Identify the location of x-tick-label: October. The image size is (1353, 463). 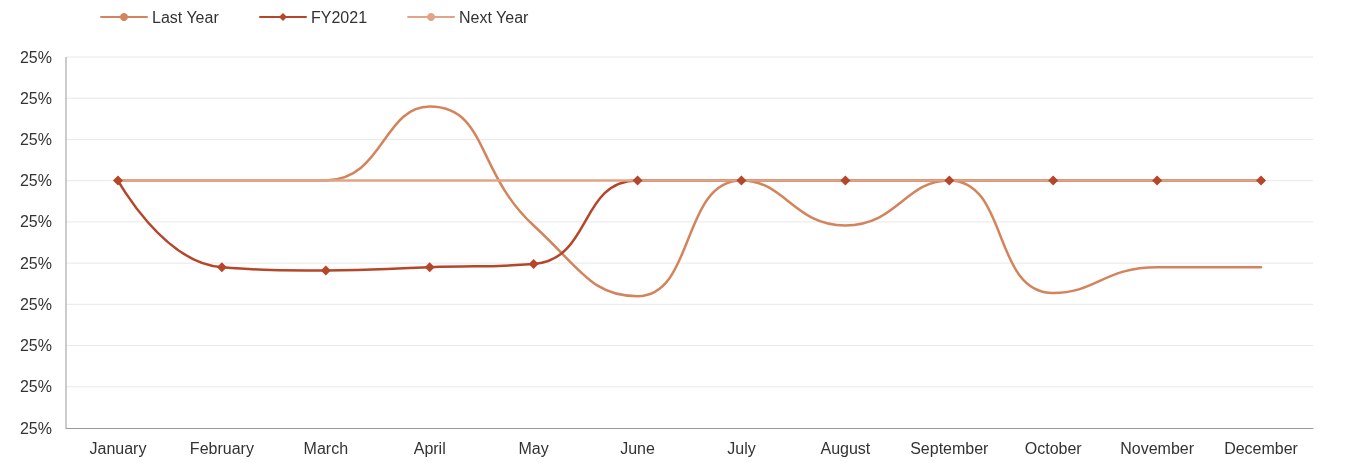
(1053, 448).